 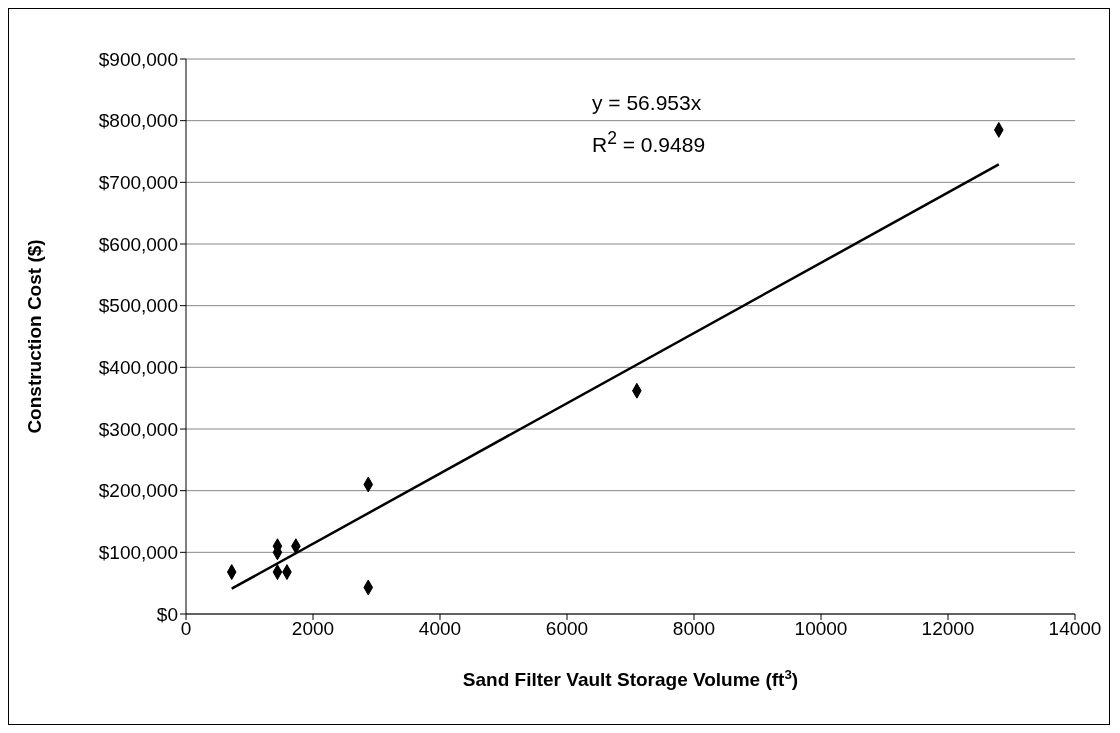 I want to click on x-tick-label: 14000, so click(x=1075, y=629).